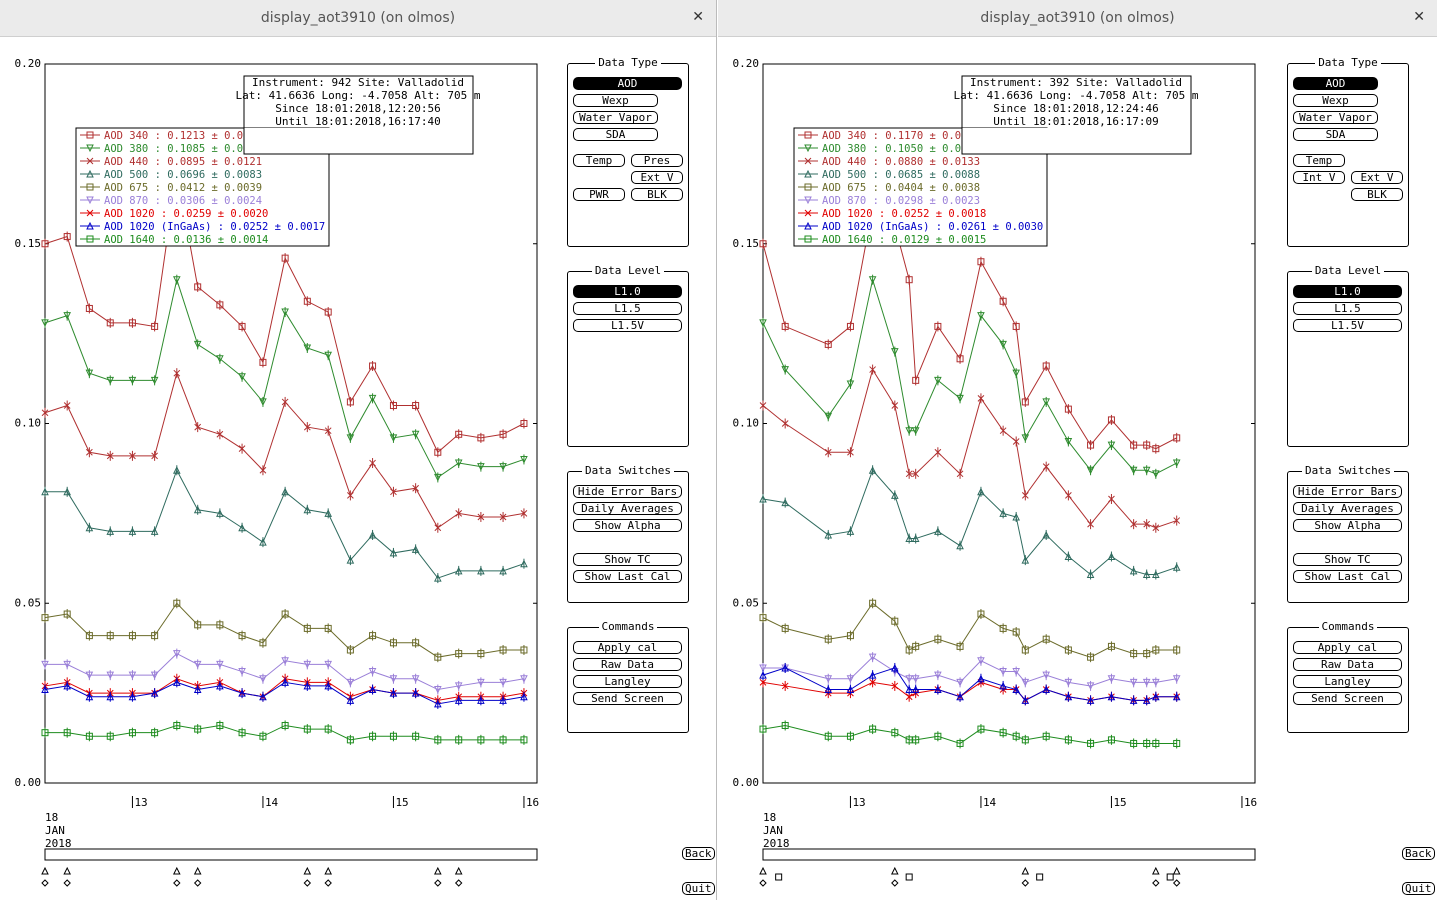 This screenshot has height=900, width=1437. Describe the element at coordinates (657, 160) in the screenshot. I see `pres-button: Pres` at that location.